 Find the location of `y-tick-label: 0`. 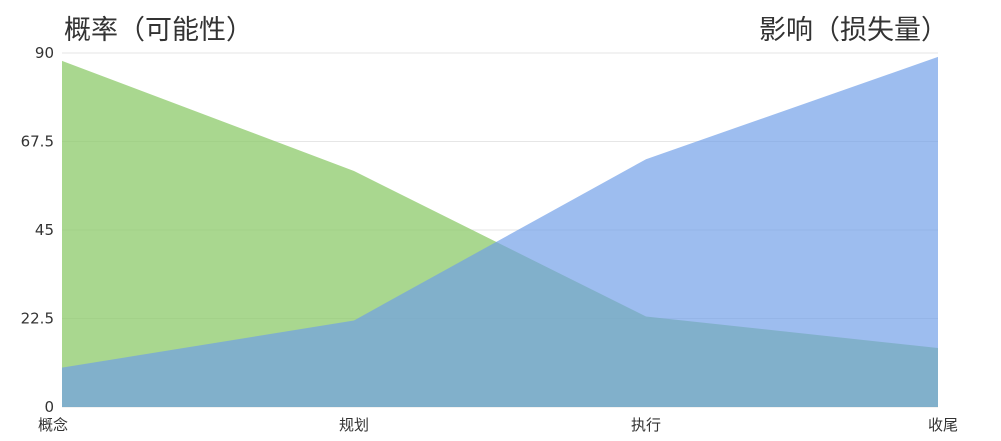

y-tick-label: 0 is located at coordinates (49, 407).